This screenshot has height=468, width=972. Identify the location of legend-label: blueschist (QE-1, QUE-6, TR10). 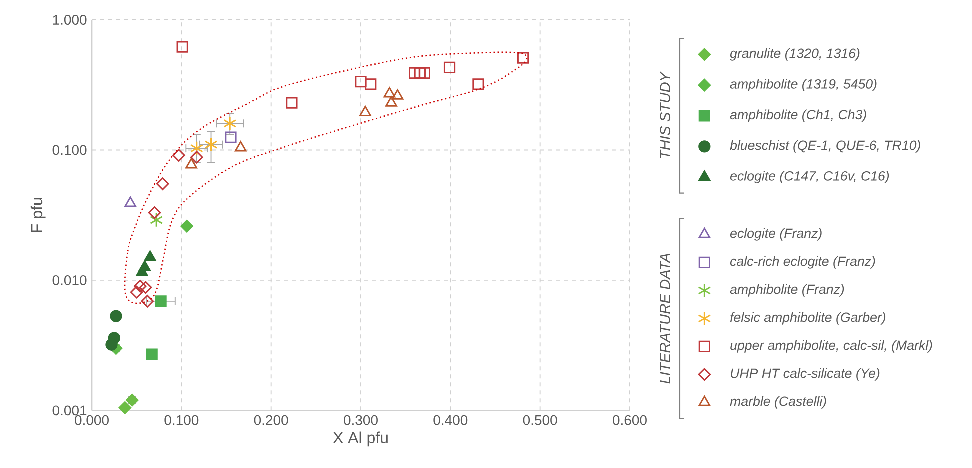
(825, 146).